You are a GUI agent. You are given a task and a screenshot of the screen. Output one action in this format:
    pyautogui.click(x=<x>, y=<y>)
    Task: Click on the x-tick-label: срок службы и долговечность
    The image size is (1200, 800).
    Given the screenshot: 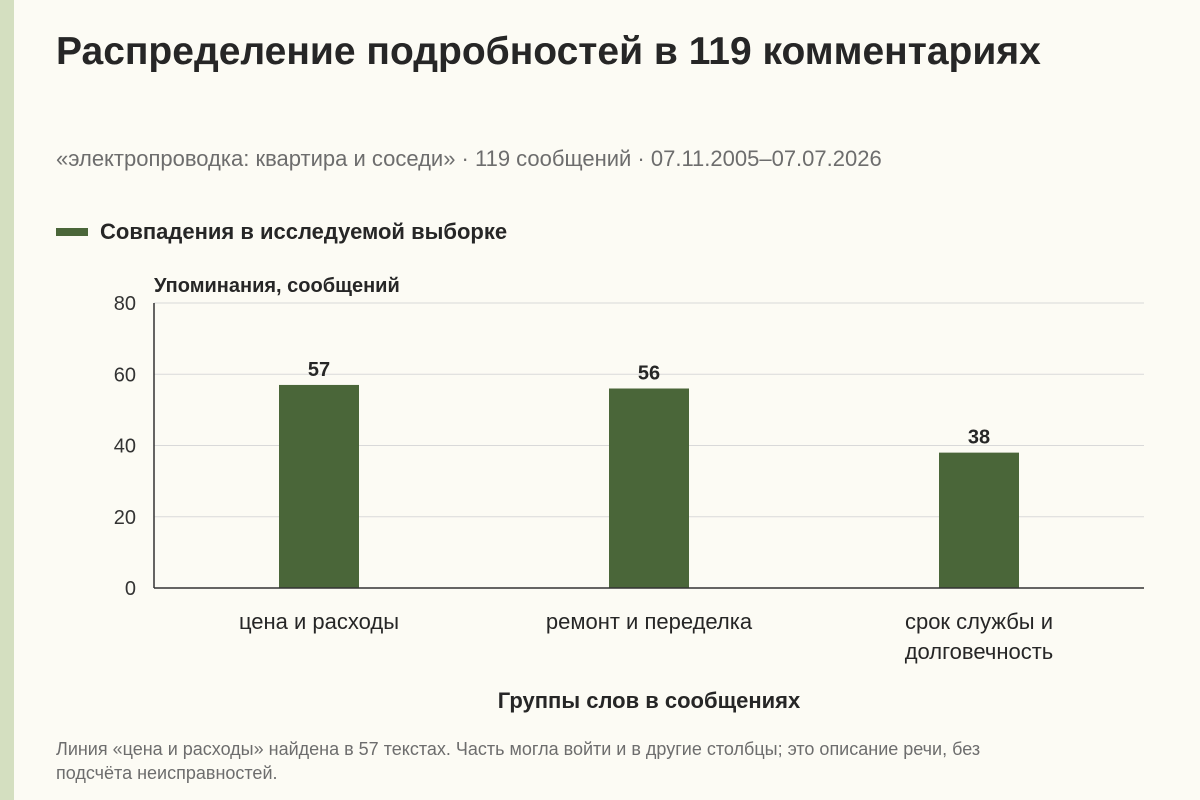 What is the action you would take?
    pyautogui.click(x=979, y=636)
    